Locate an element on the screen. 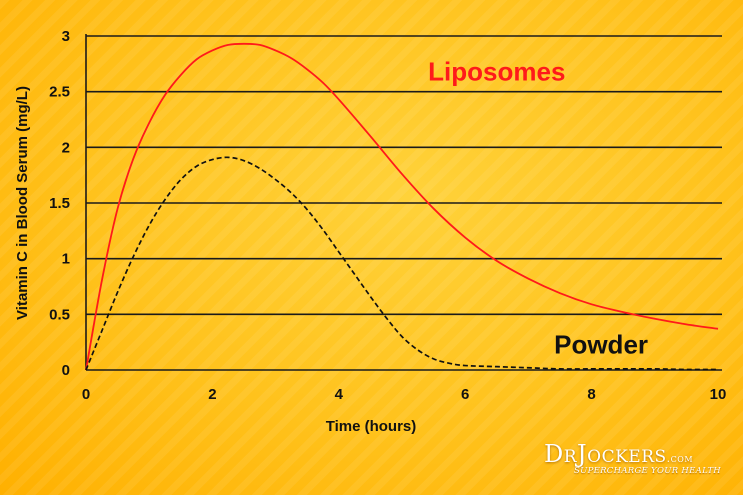  annotation-powder: Powder is located at coordinates (601, 344).